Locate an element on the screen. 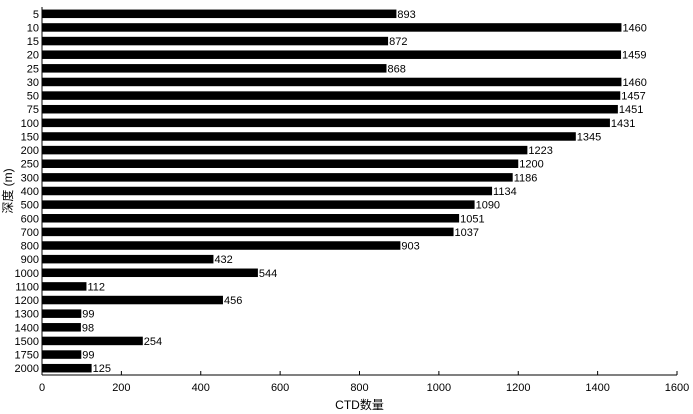 This screenshot has width=693, height=414. value-label-2000: 125 is located at coordinates (102, 369).